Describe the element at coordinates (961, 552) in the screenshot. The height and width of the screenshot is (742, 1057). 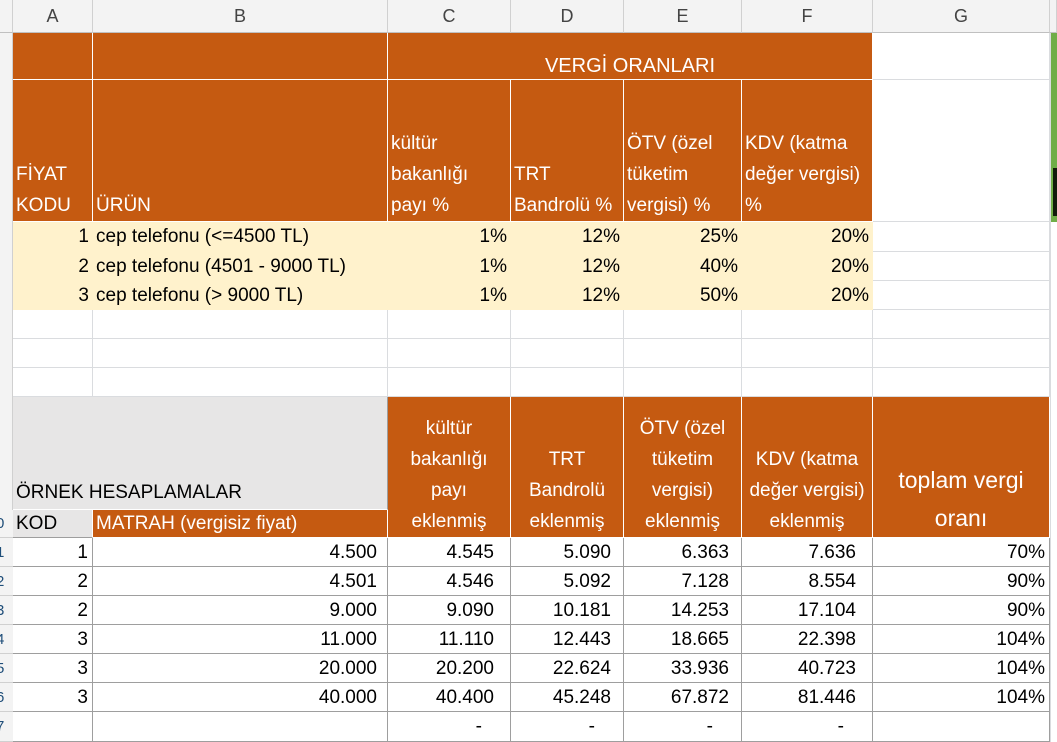
I see `calc-row-1-toplam: 70%` at that location.